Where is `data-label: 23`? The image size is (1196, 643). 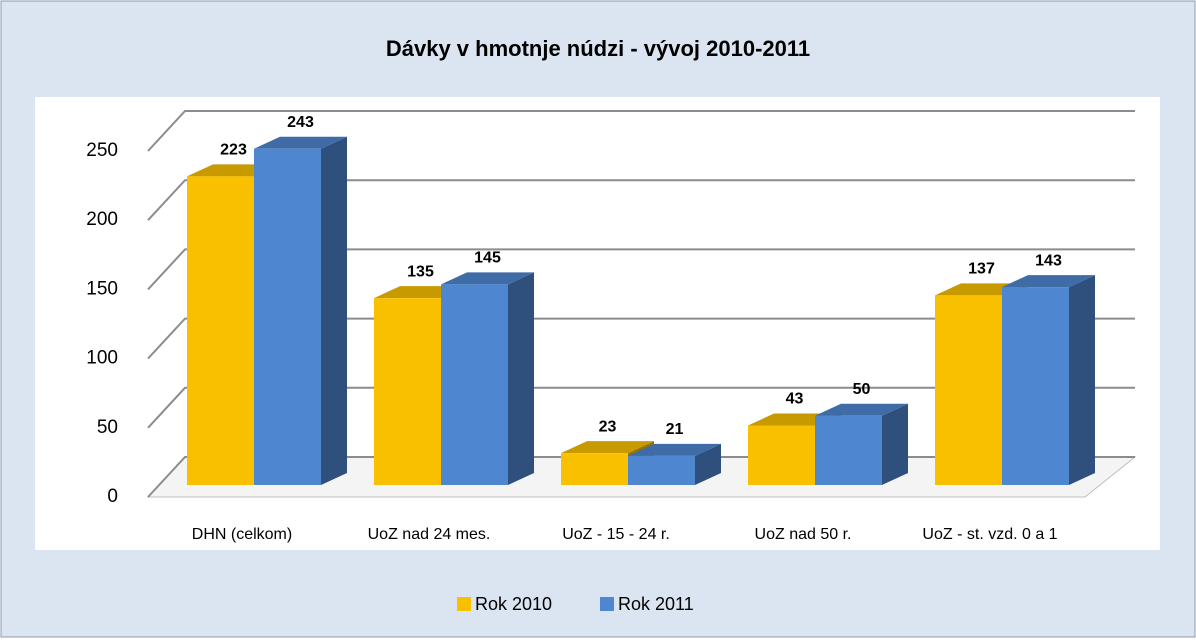 data-label: 23 is located at coordinates (608, 426).